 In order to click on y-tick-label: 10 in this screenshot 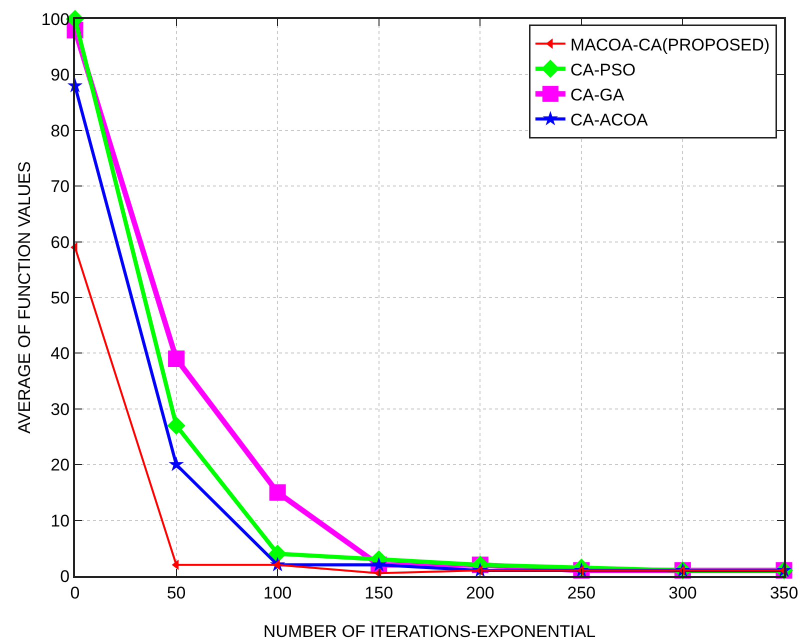, I will do `click(60, 520)`.